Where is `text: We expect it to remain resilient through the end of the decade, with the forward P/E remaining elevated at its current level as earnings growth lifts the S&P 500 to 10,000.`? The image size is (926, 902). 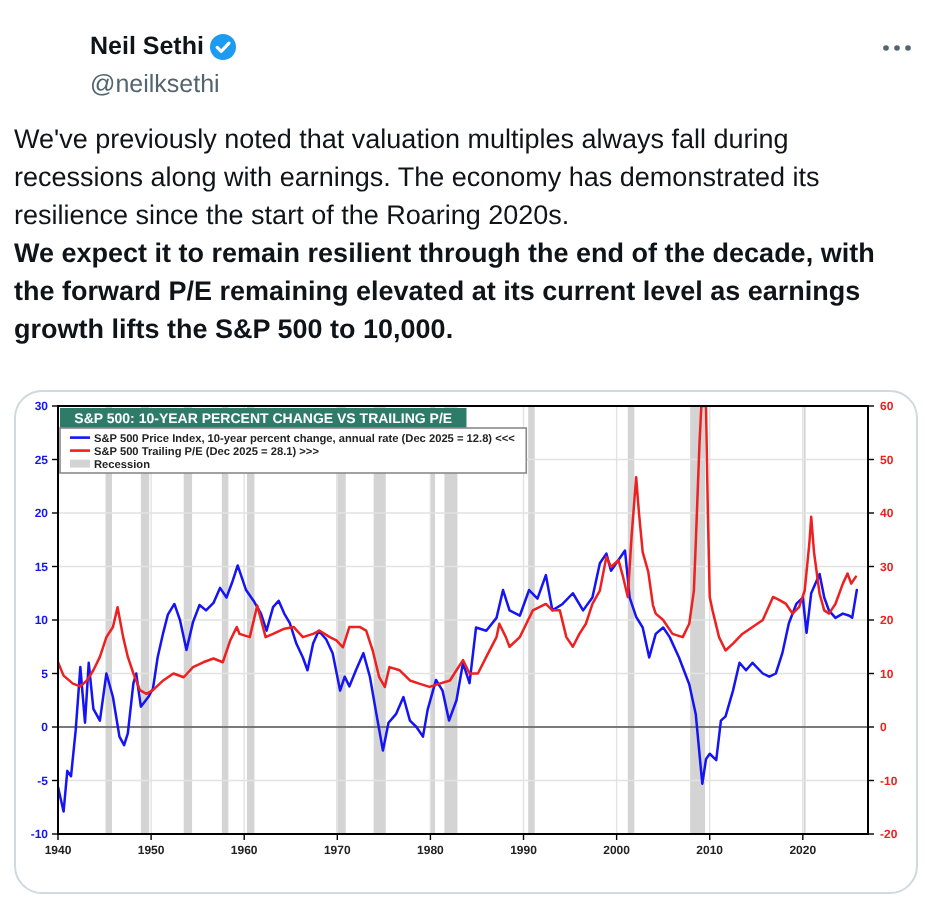
text: We expect it to remain resilient through the end of the decade, with the forward P/E remaining elevated at its current level as earnings growth lifts the S&P 500 to 10,000. is located at coordinates (445, 292).